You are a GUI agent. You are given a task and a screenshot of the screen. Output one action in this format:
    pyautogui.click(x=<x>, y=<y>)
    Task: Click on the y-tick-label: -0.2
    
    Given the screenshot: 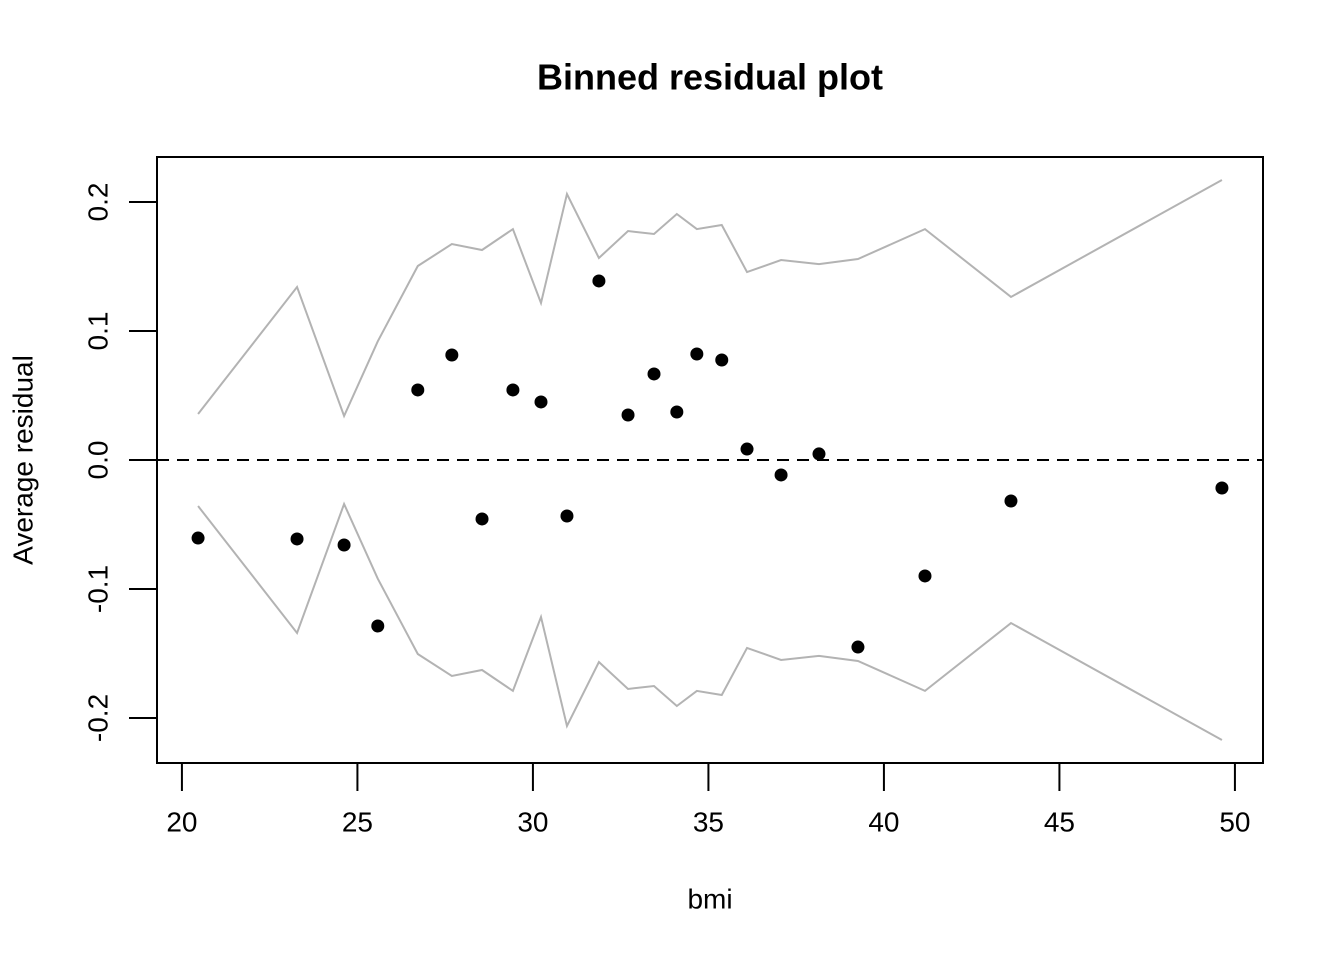 What is the action you would take?
    pyautogui.click(x=97, y=718)
    